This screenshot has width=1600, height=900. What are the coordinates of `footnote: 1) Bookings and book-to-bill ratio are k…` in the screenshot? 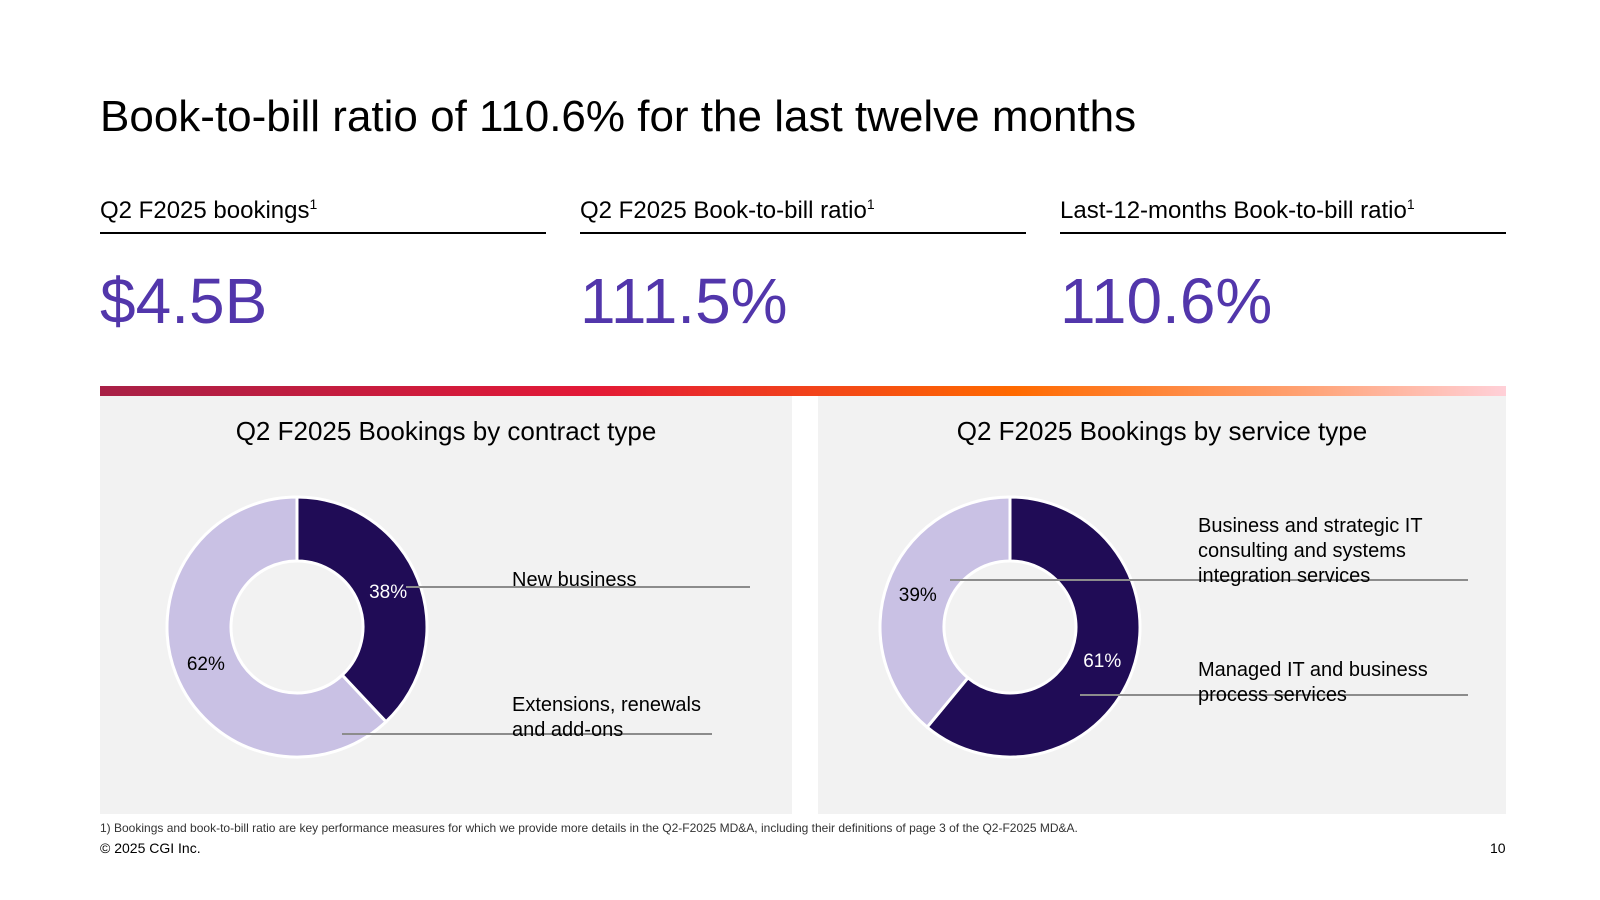 It's located at (589, 828).